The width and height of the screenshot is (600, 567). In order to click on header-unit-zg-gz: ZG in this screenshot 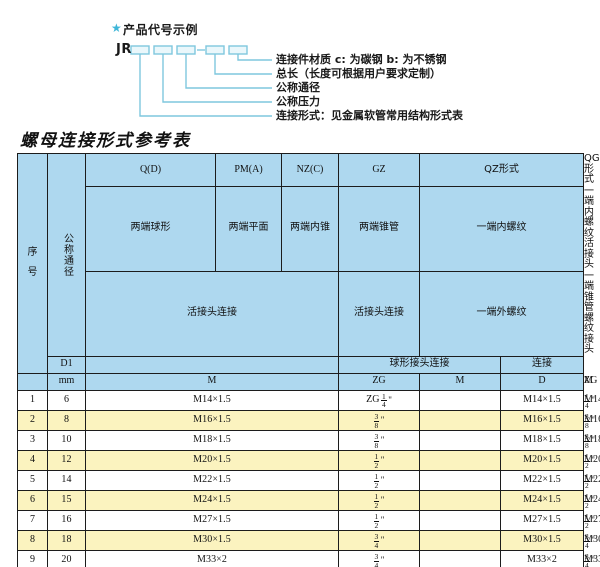, I will do `click(379, 381)`.